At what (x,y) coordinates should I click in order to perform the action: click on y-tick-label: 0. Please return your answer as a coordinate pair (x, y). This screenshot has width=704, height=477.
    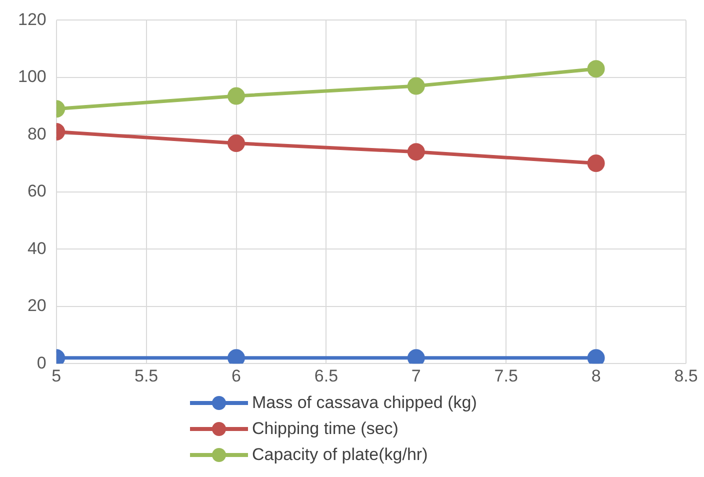
    Looking at the image, I should click on (41, 362).